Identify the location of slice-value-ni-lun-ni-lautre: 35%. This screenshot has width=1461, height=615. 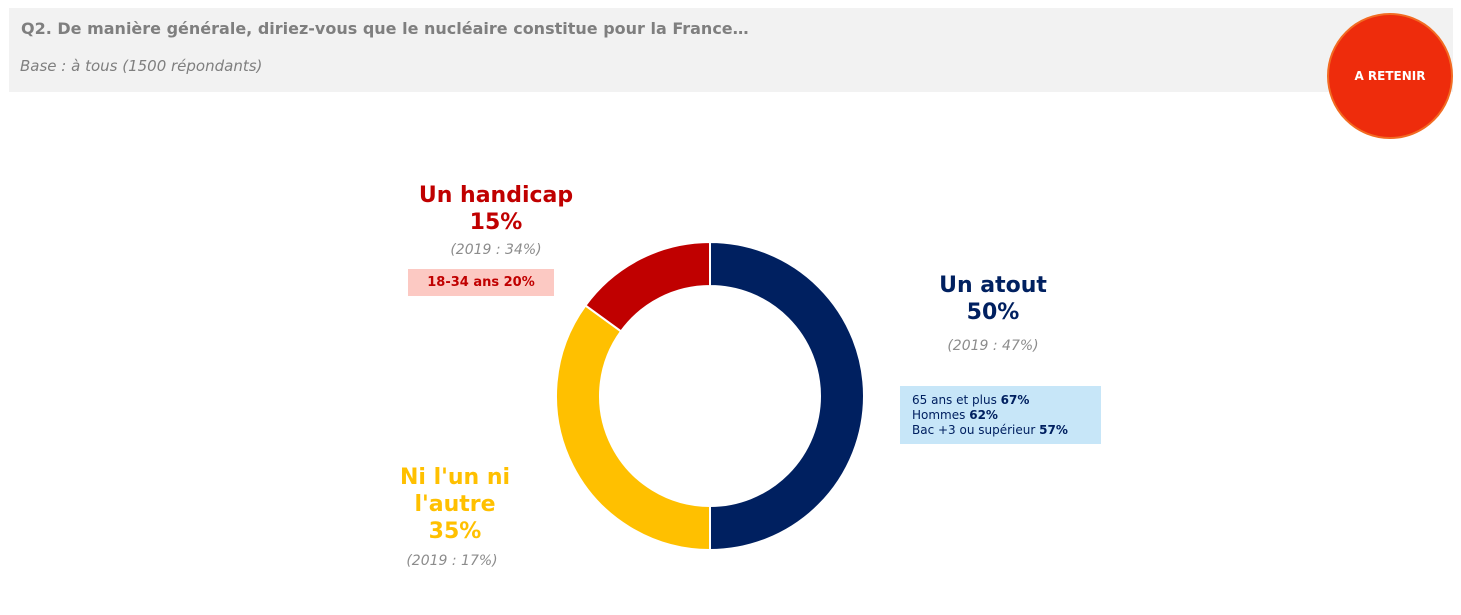
(455, 531).